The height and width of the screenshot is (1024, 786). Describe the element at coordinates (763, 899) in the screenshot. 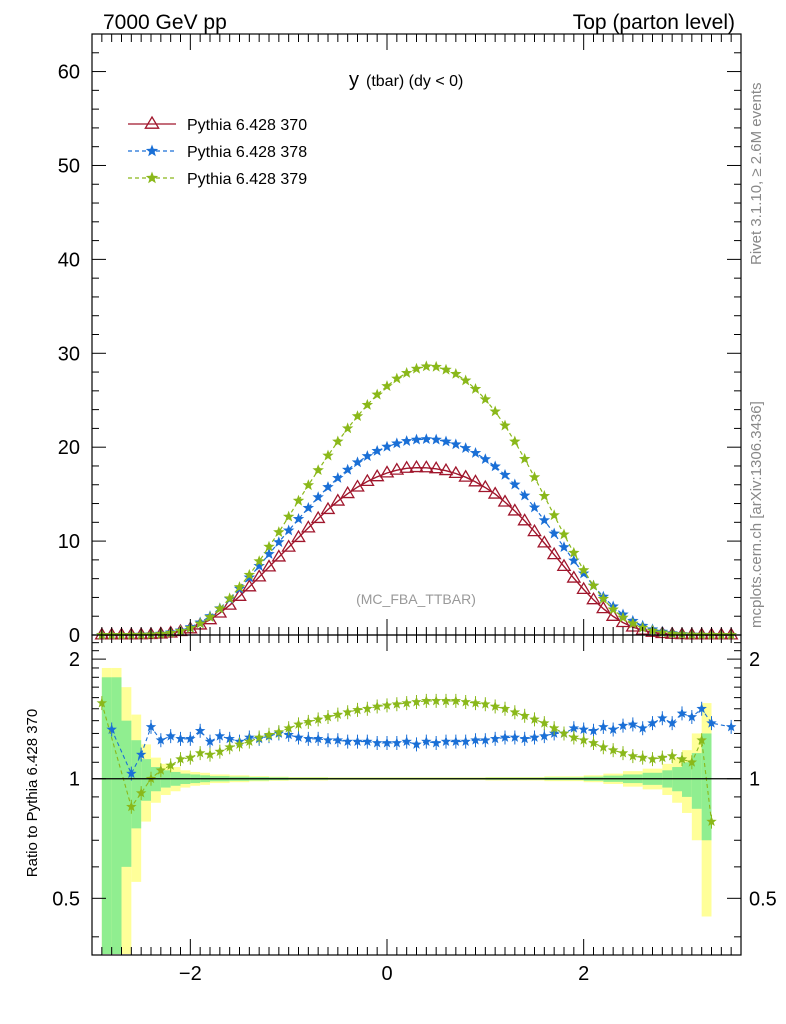

I see `ratio-y-tick-label-right: 0.5` at that location.